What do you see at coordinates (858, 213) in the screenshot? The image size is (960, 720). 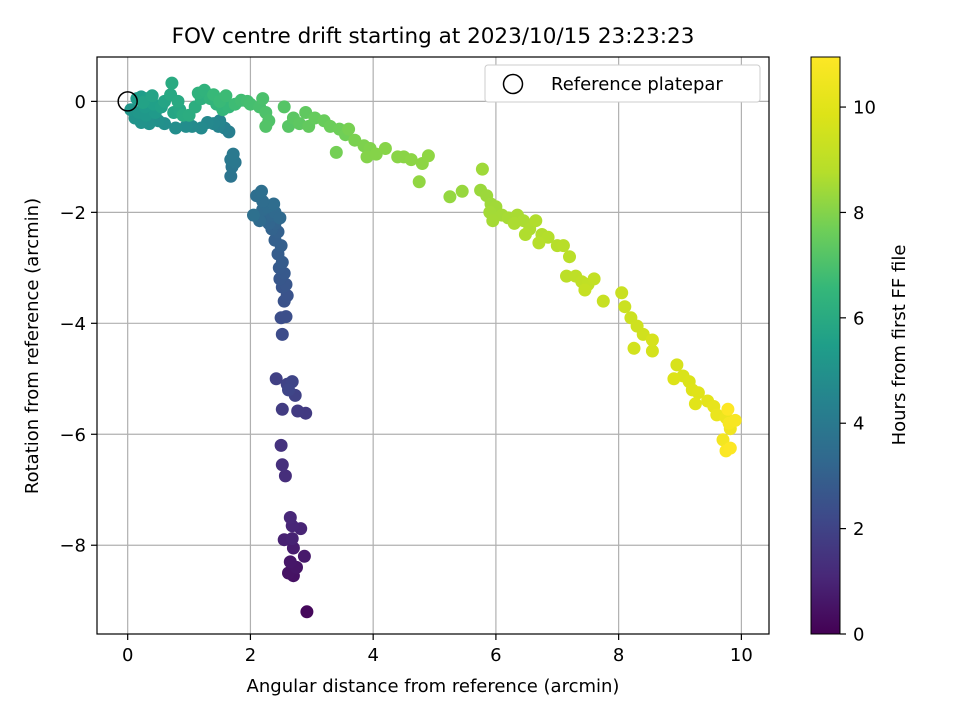 I see `colorbar-tick-label: 8` at bounding box center [858, 213].